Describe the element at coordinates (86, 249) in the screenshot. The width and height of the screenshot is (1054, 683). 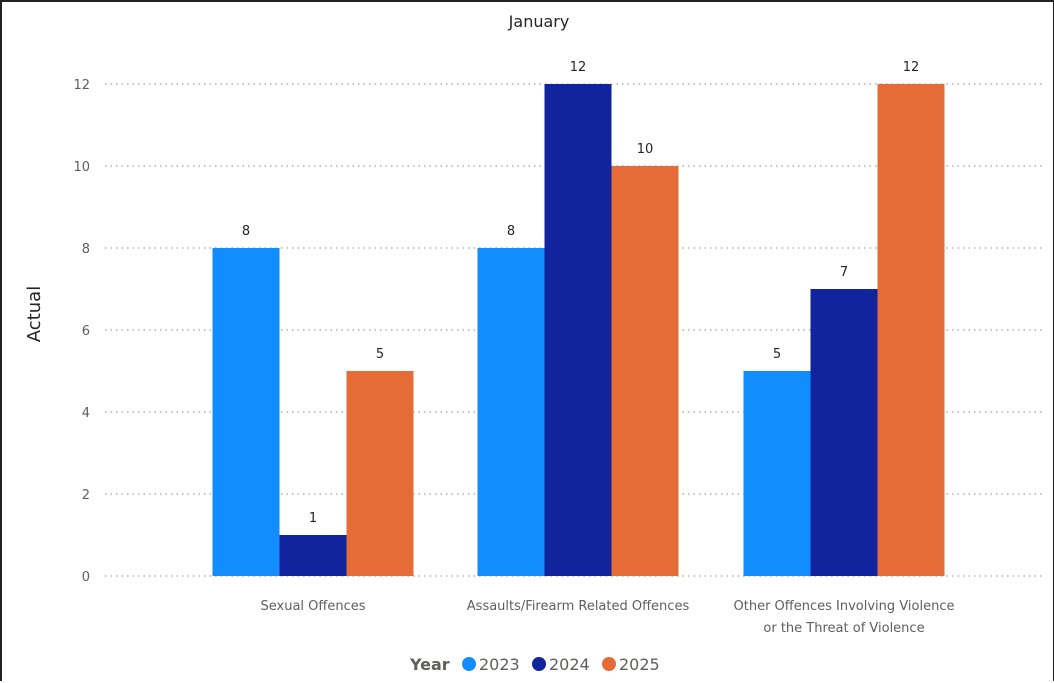
I see `y-tick-label: 8` at that location.